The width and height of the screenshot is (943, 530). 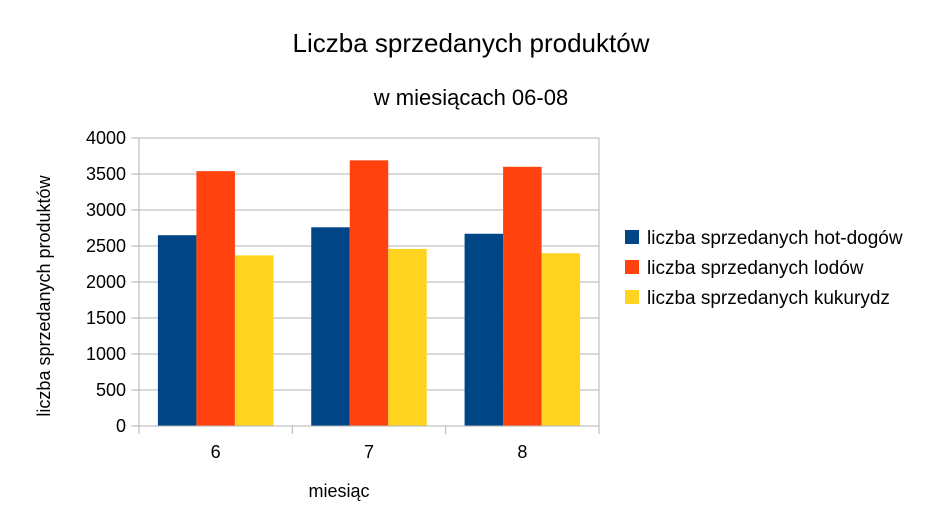 What do you see at coordinates (44, 295) in the screenshot?
I see `y-axis-label: liczba sprzedanych produktów` at bounding box center [44, 295].